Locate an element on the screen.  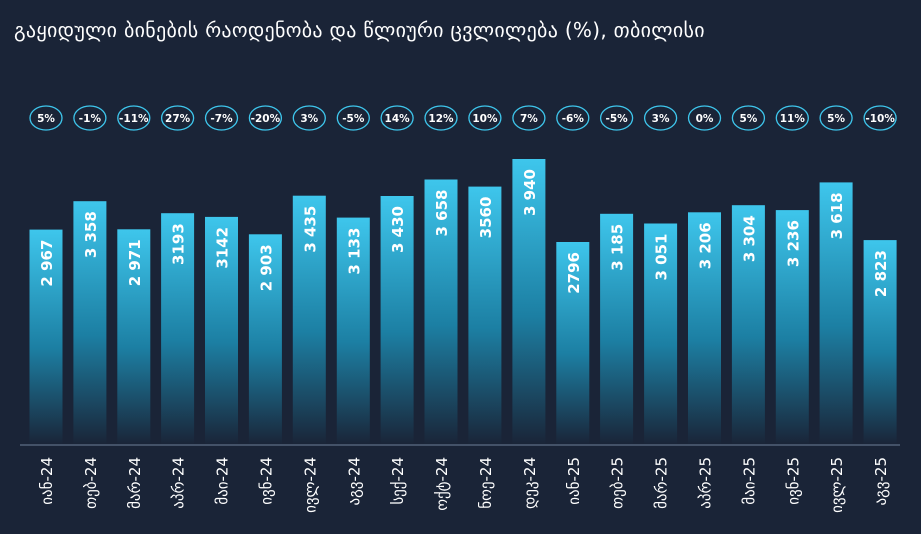
yoy-change-label: 0% is located at coordinates (705, 119).